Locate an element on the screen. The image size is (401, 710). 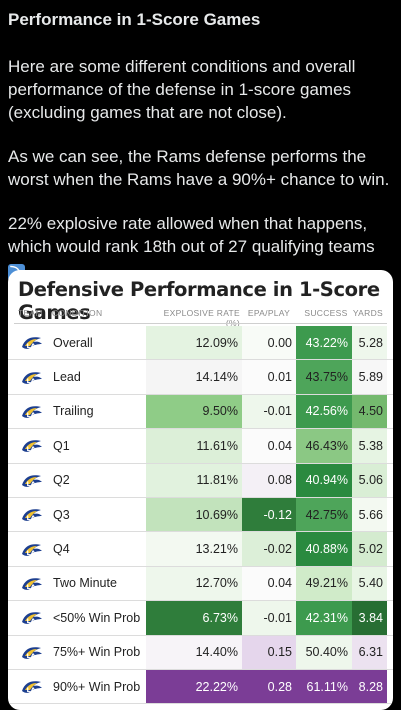
condition-cell: Overall is located at coordinates (73, 342).